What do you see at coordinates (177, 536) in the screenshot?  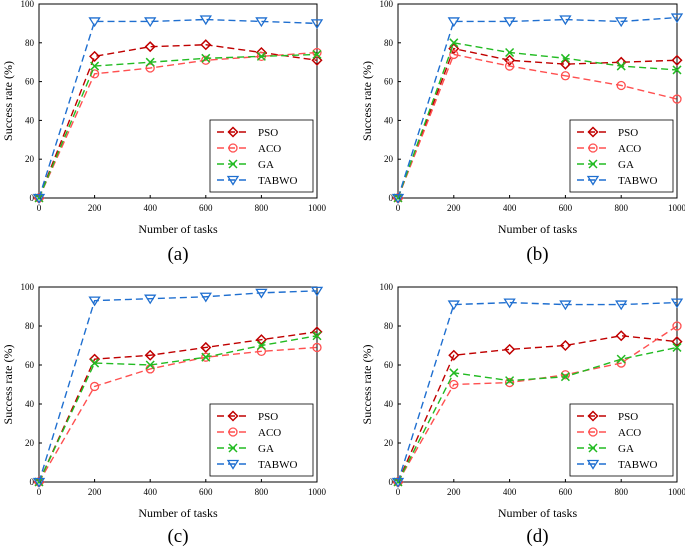 I see `panel-label: (c)` at bounding box center [177, 536].